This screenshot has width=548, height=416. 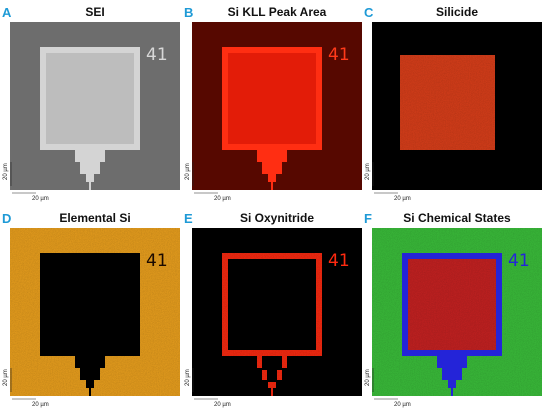 What do you see at coordinates (6, 218) in the screenshot?
I see `panel-letter: D` at bounding box center [6, 218].